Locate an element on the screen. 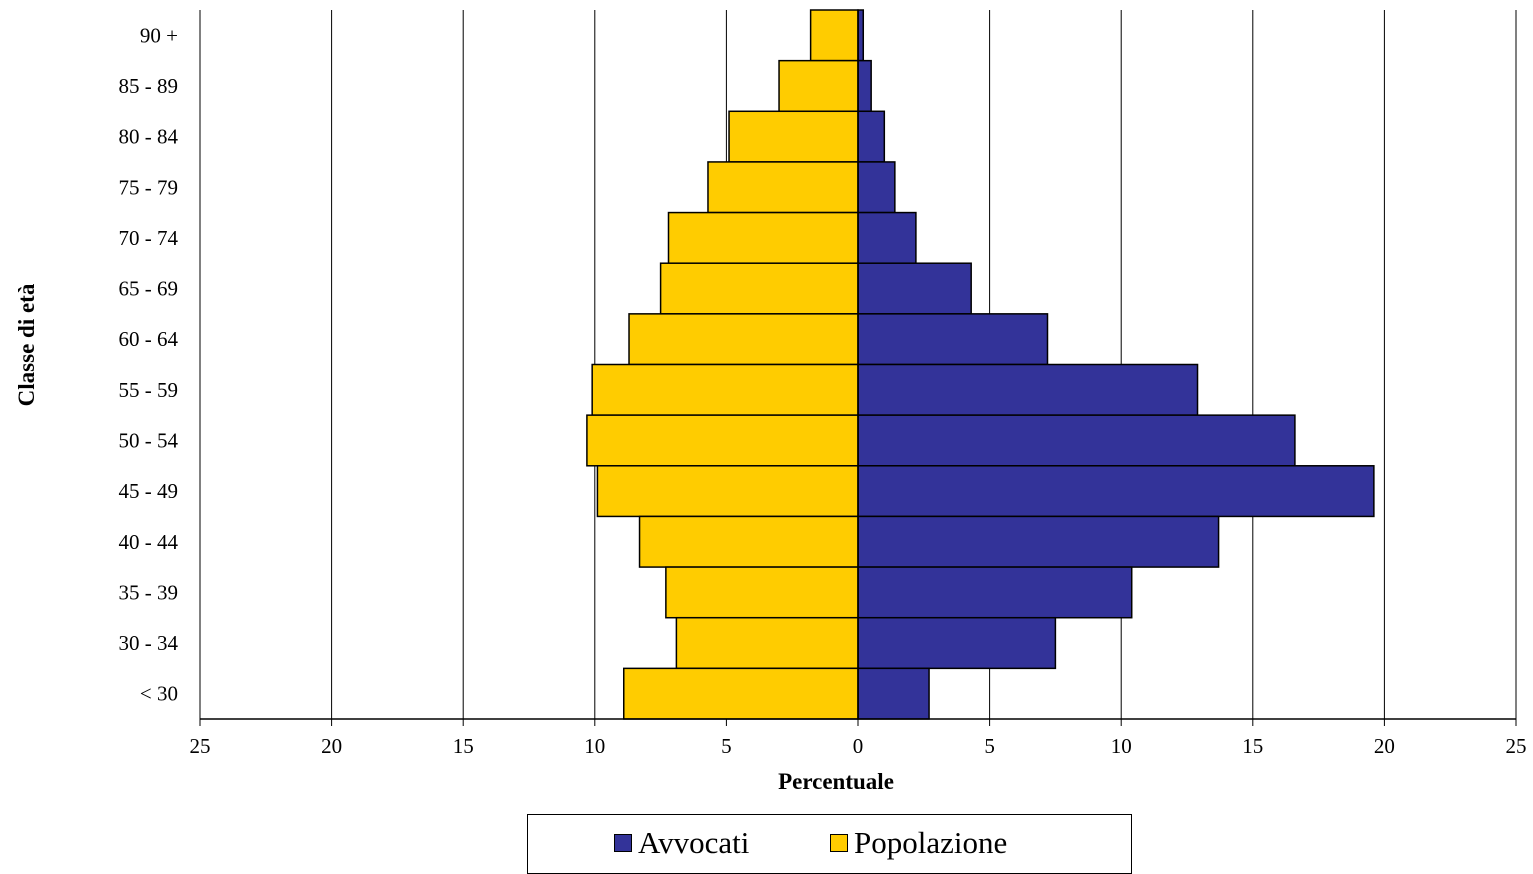 The image size is (1533, 874). y-tick-label: 30 - 34 is located at coordinates (149, 643).